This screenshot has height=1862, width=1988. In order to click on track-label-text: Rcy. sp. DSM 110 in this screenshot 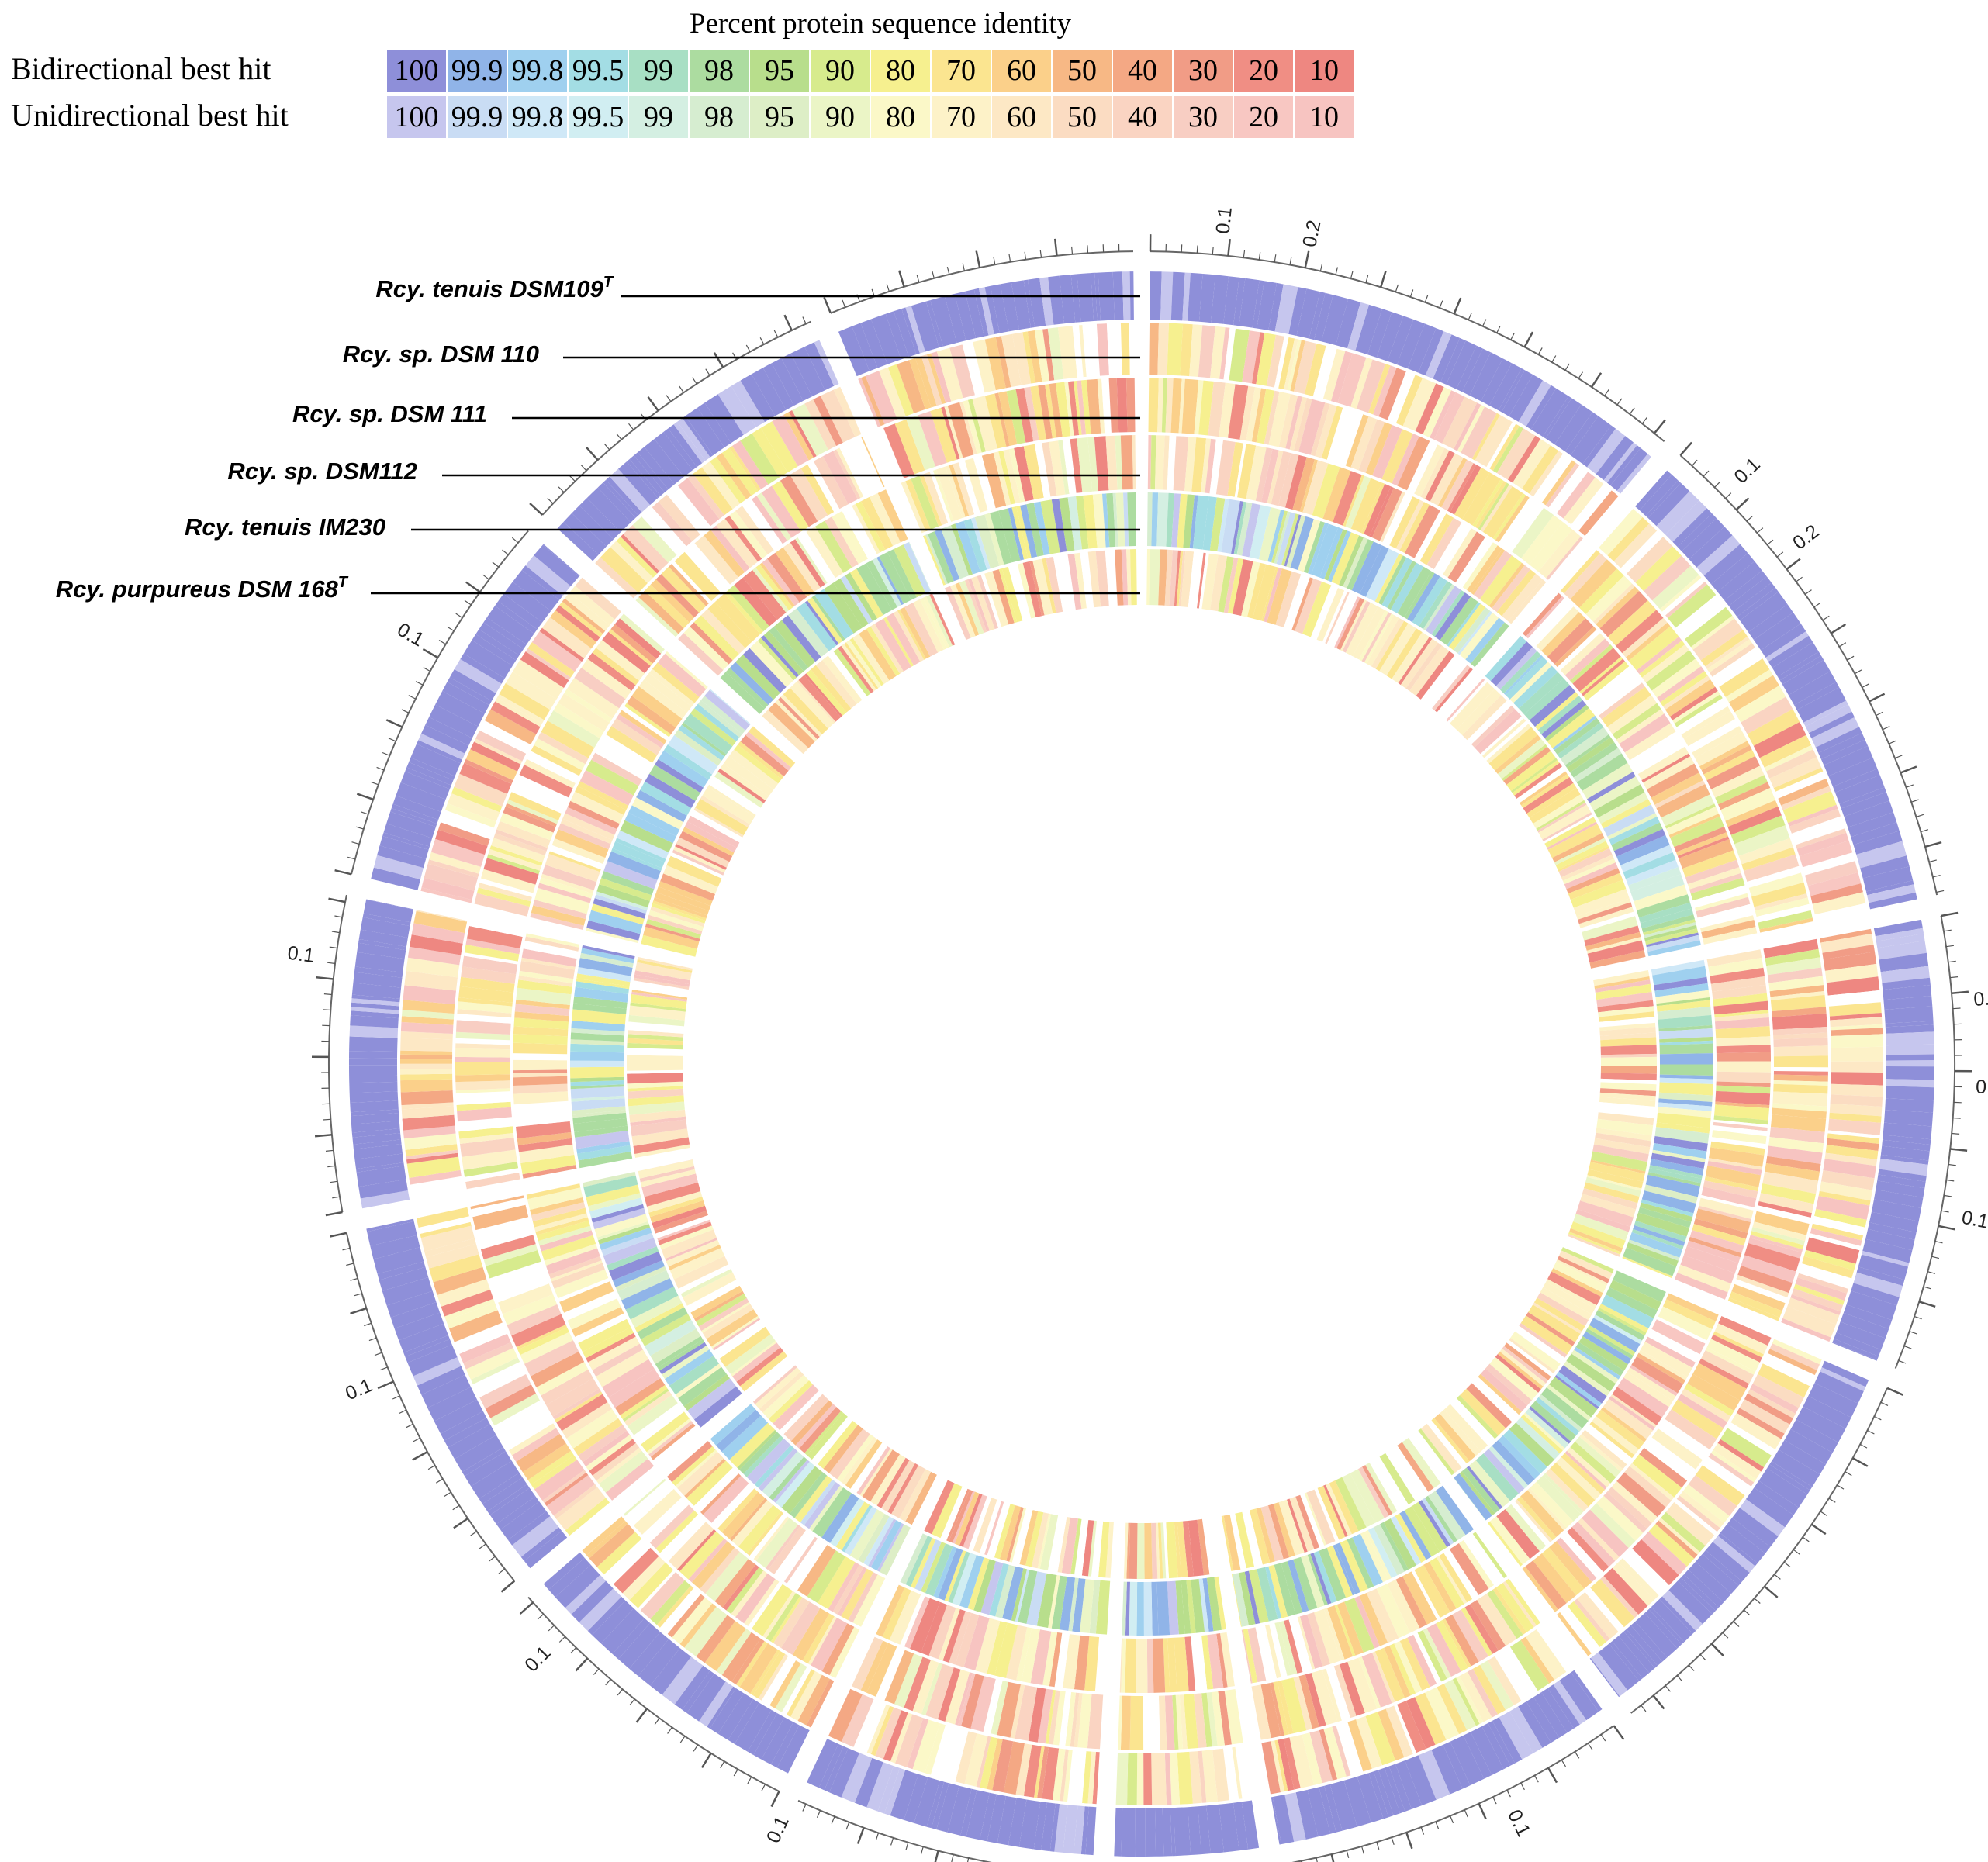, I will do `click(441, 354)`.